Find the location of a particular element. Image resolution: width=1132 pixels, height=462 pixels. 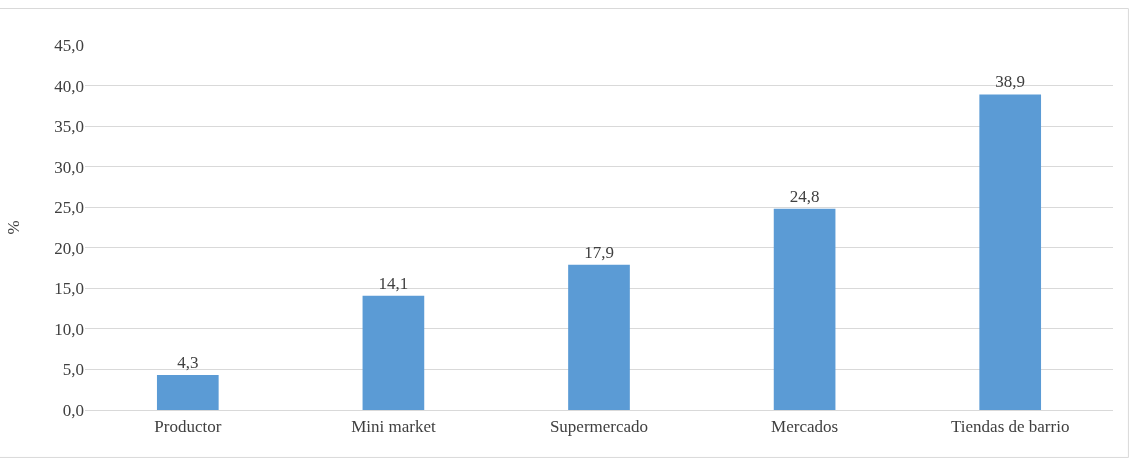

y-axis-title: % is located at coordinates (13, 227).